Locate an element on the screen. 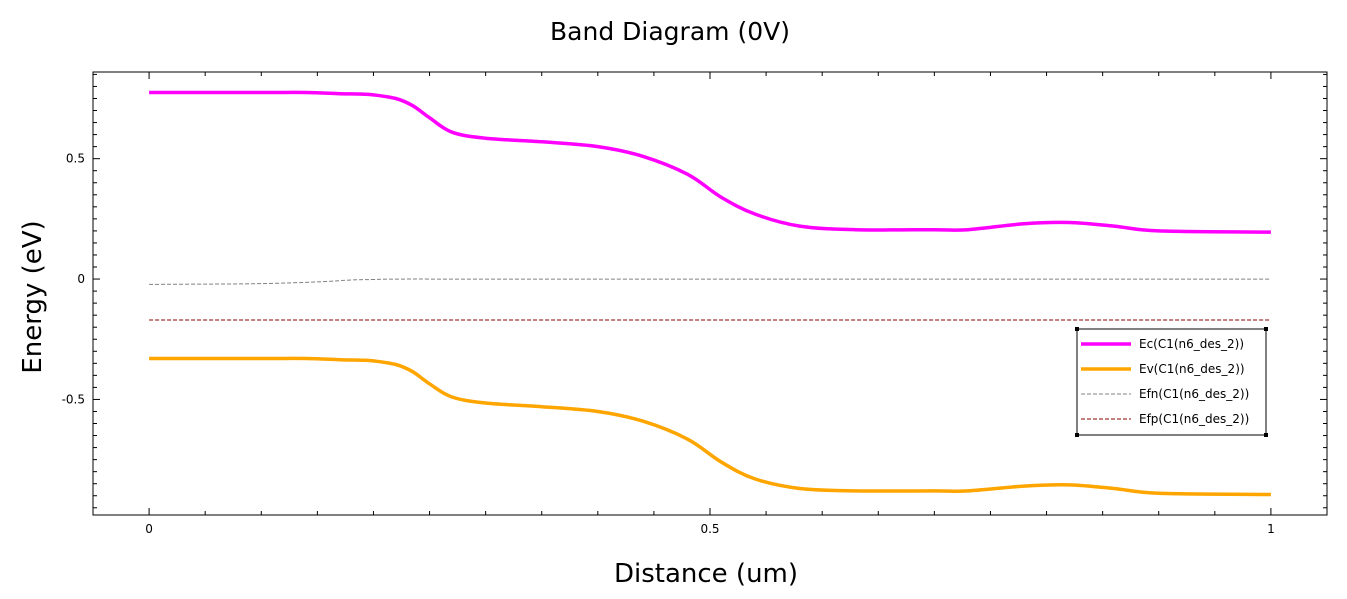 This screenshot has width=1347, height=599. y-axis-label: Energy (eV) is located at coordinates (33, 296).